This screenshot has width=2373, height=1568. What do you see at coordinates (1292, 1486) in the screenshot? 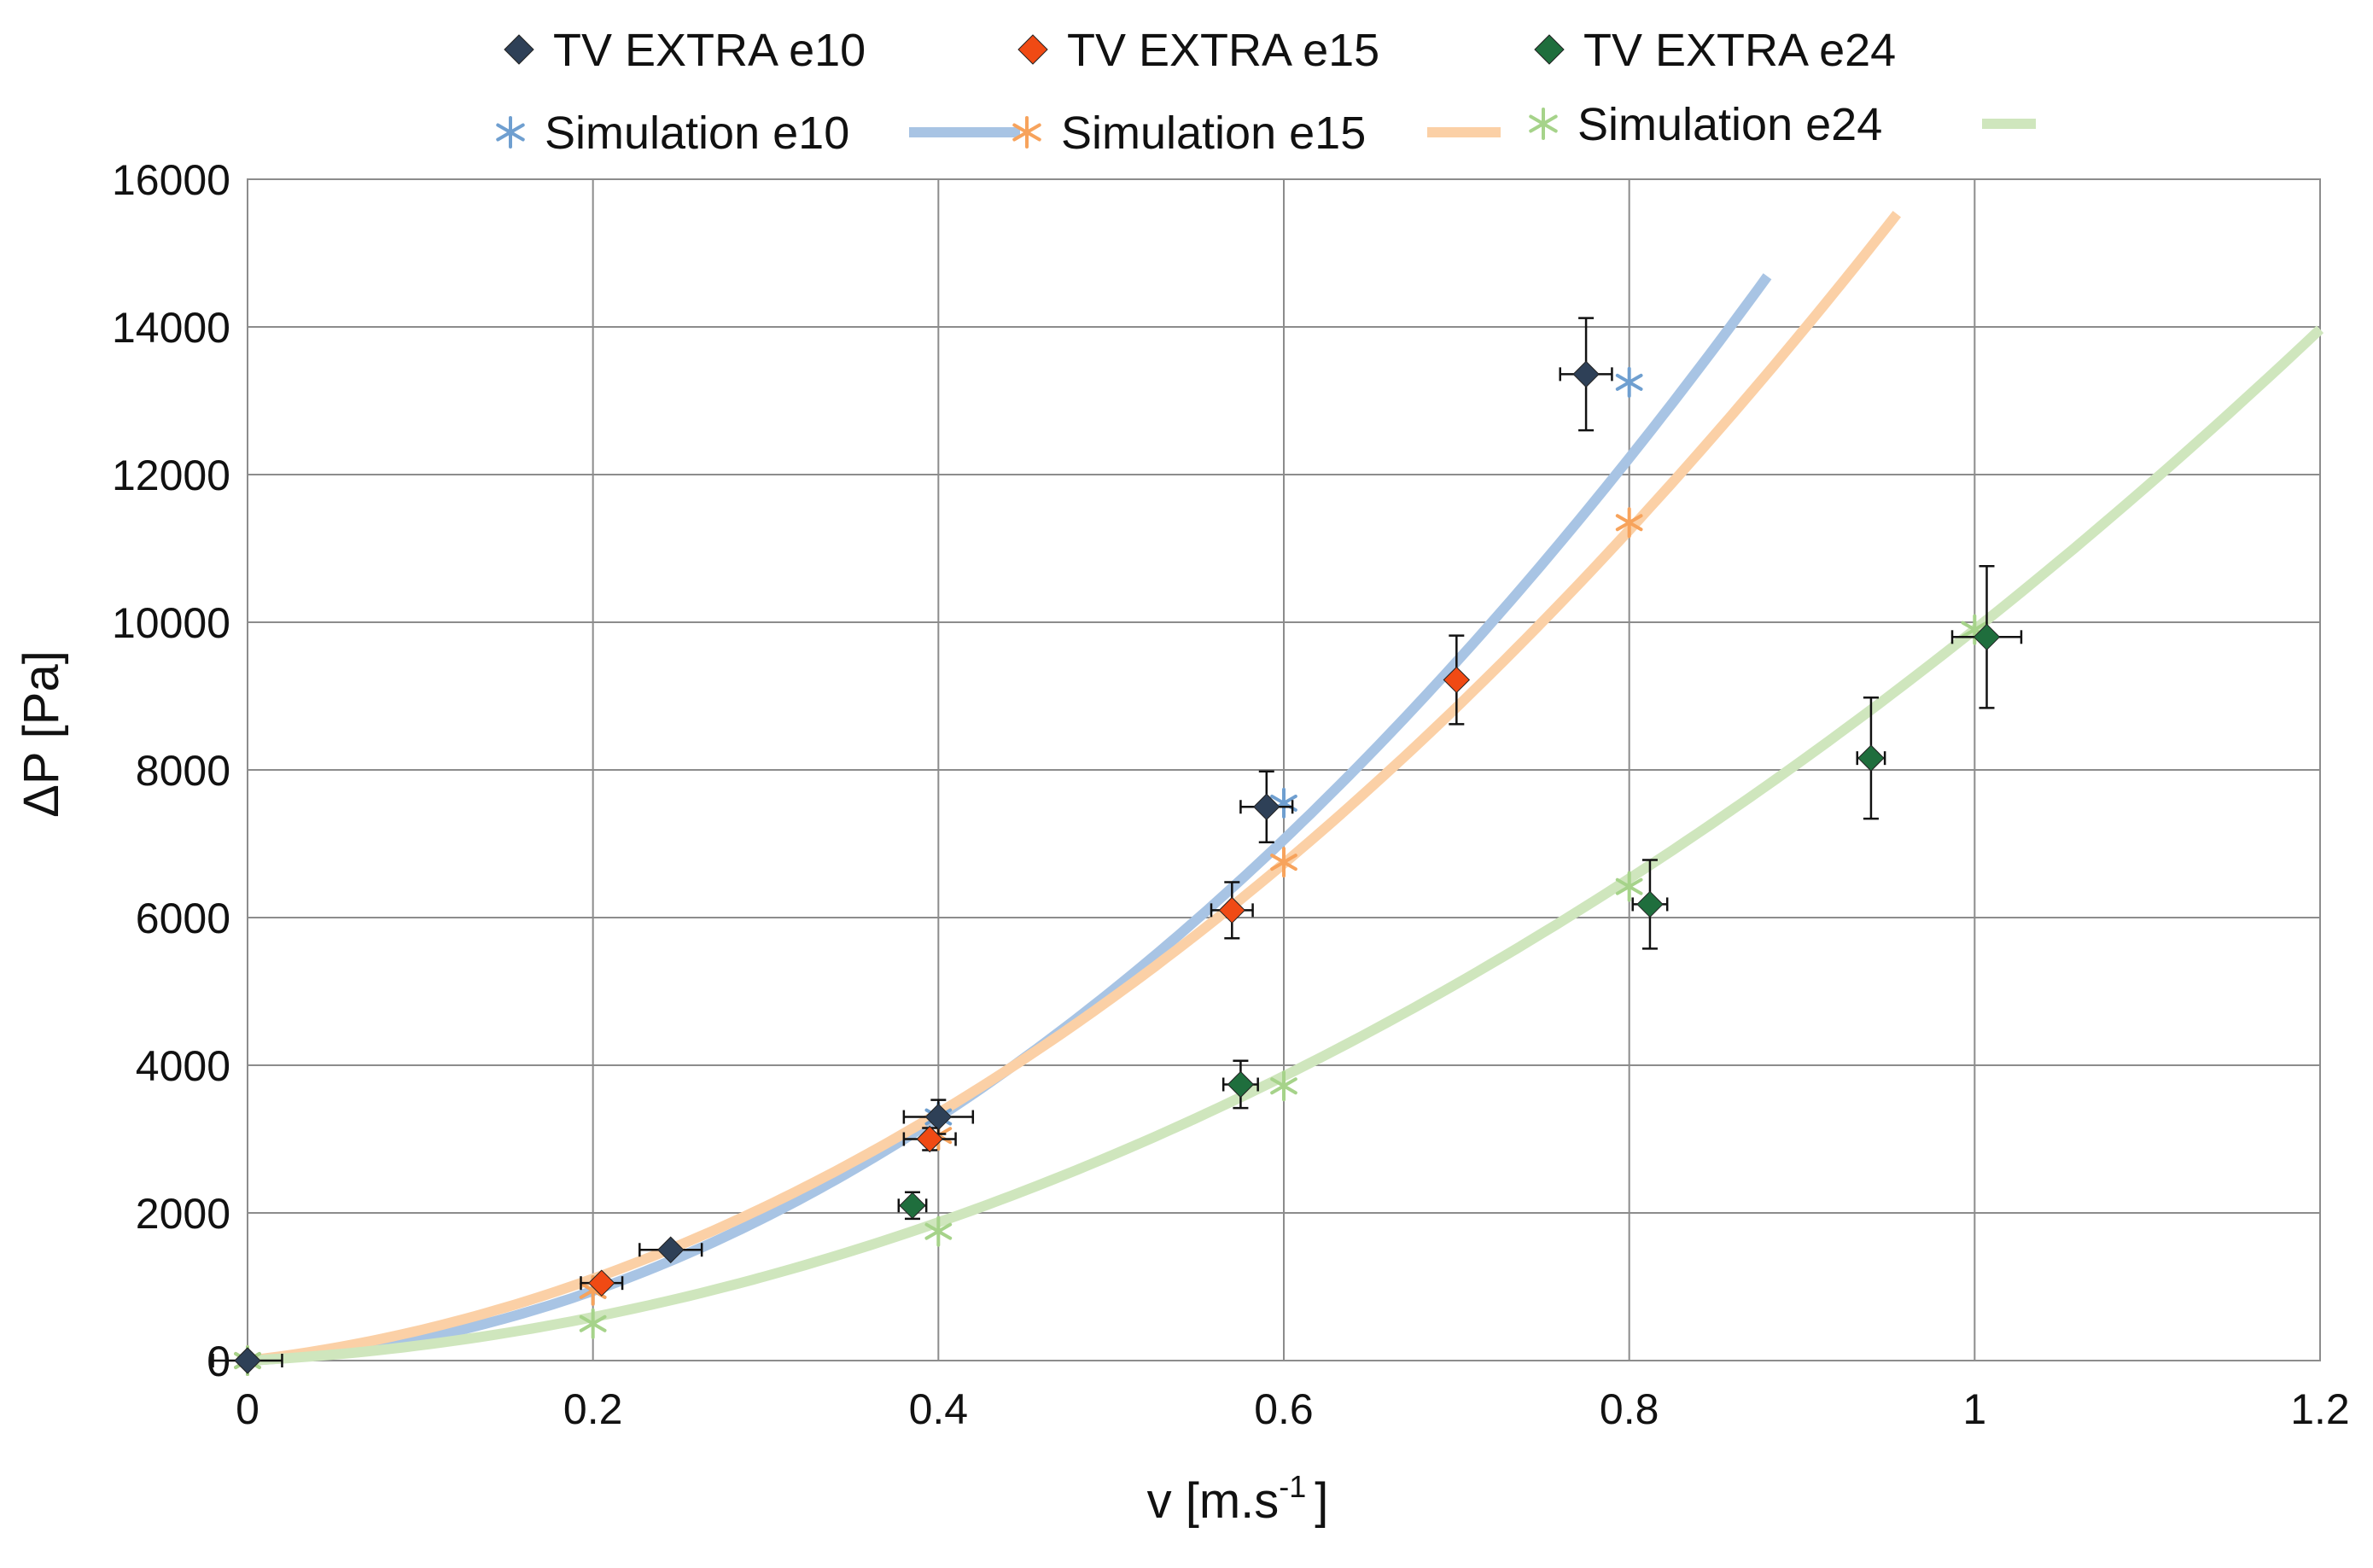
I see `x-axis-title-superscript: -1` at bounding box center [1292, 1486].